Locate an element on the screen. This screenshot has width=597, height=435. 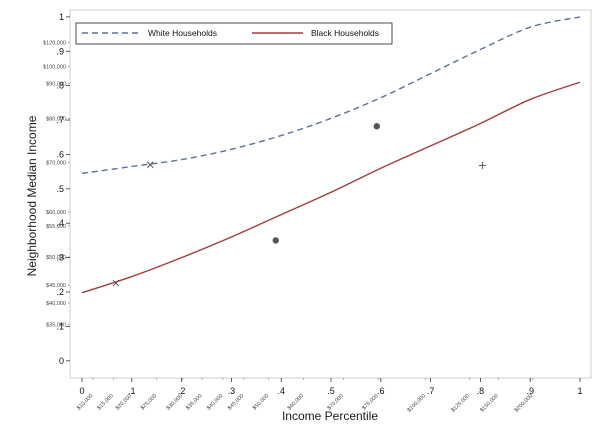
y-income-label: $40,000 is located at coordinates (56, 304).